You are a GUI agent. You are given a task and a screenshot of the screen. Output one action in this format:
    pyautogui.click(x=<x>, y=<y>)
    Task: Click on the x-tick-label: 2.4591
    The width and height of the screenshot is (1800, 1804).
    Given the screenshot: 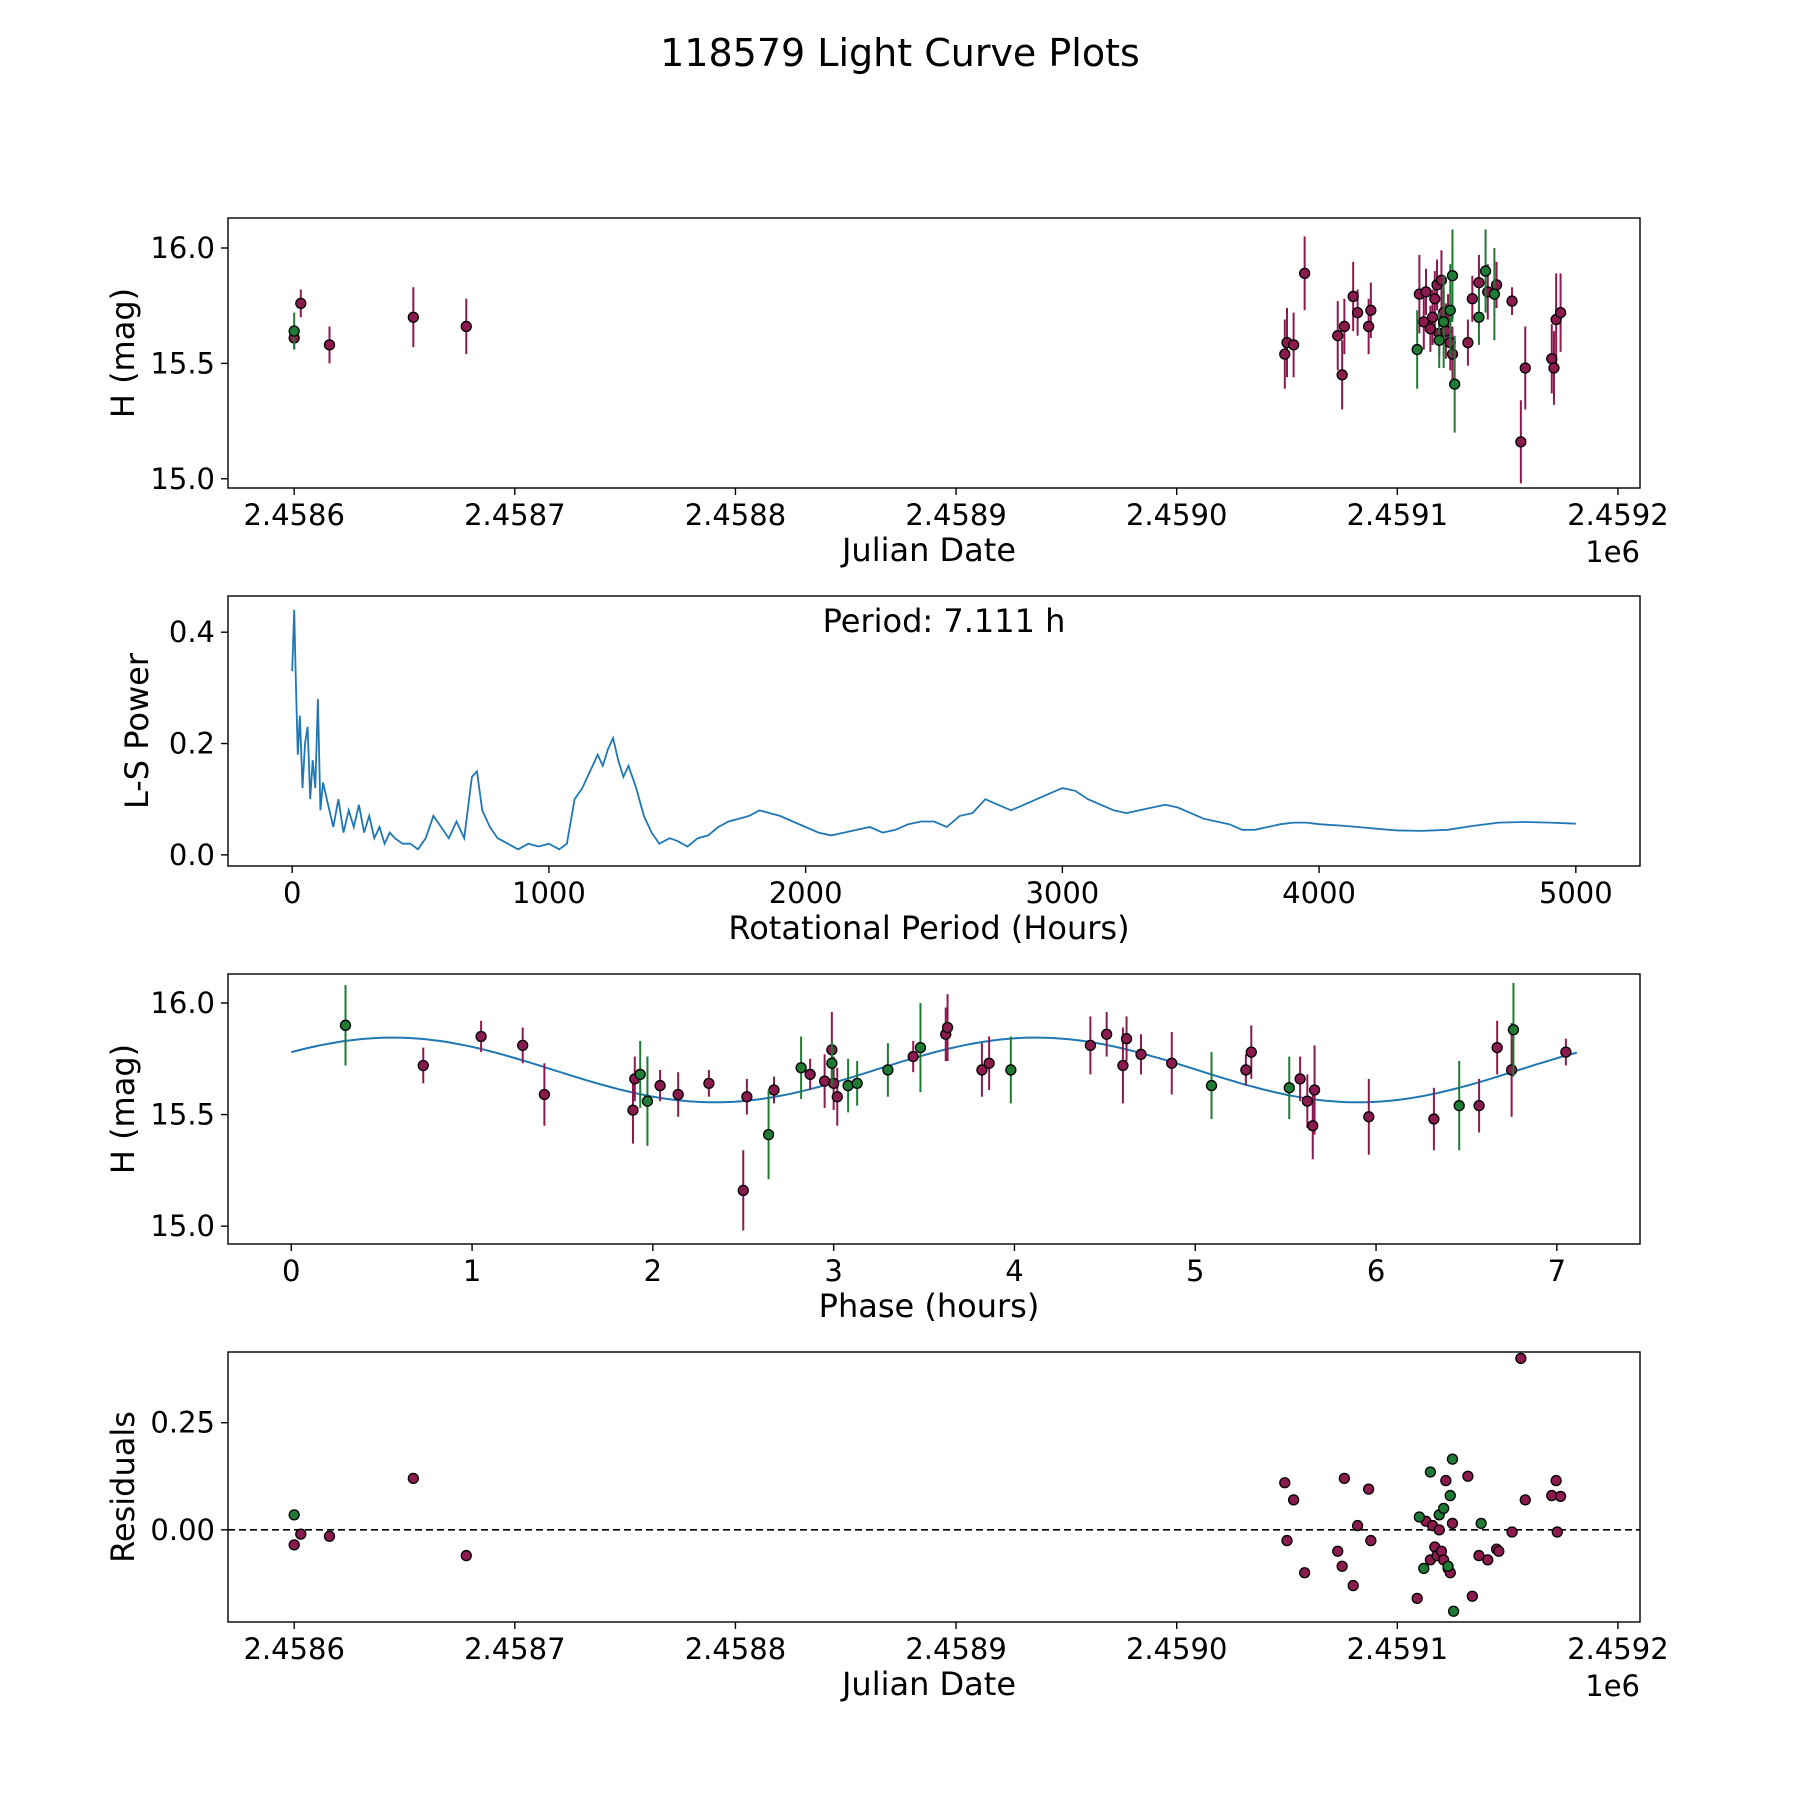 What is the action you would take?
    pyautogui.click(x=1397, y=1649)
    